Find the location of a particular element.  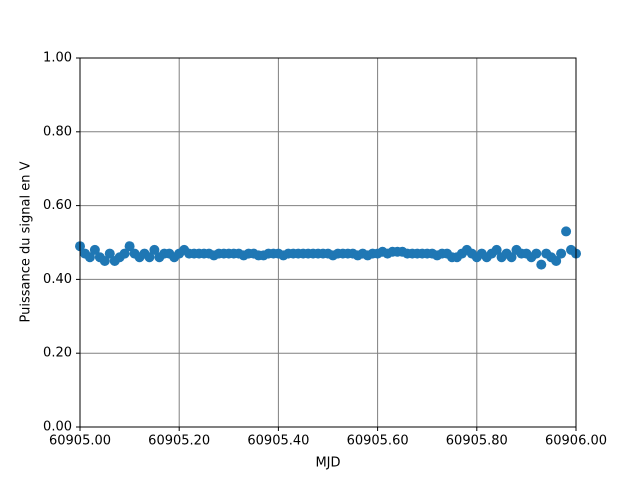

y-tick-label: 0.60 is located at coordinates (57, 205).